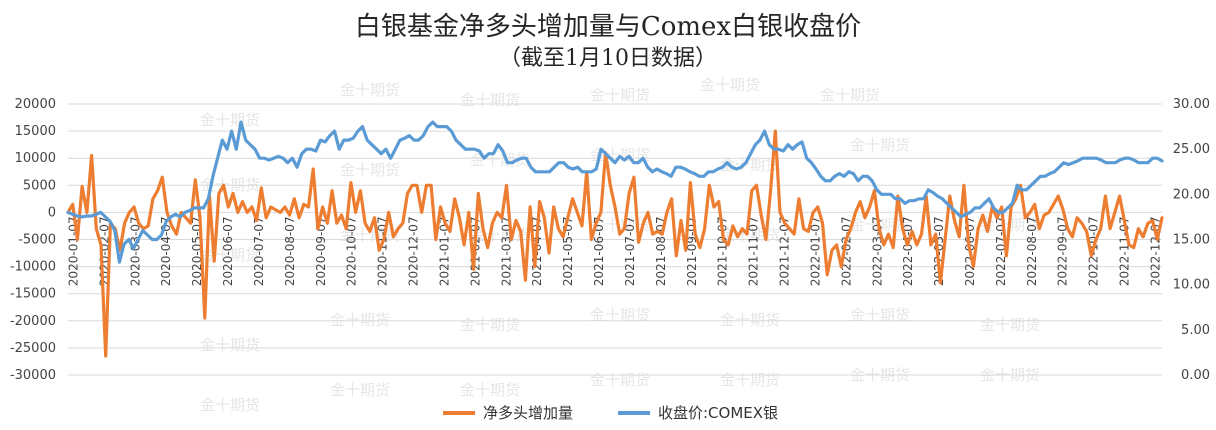 The width and height of the screenshot is (1216, 430). I want to click on x-tick-label: 2021-10-07, so click(723, 251).